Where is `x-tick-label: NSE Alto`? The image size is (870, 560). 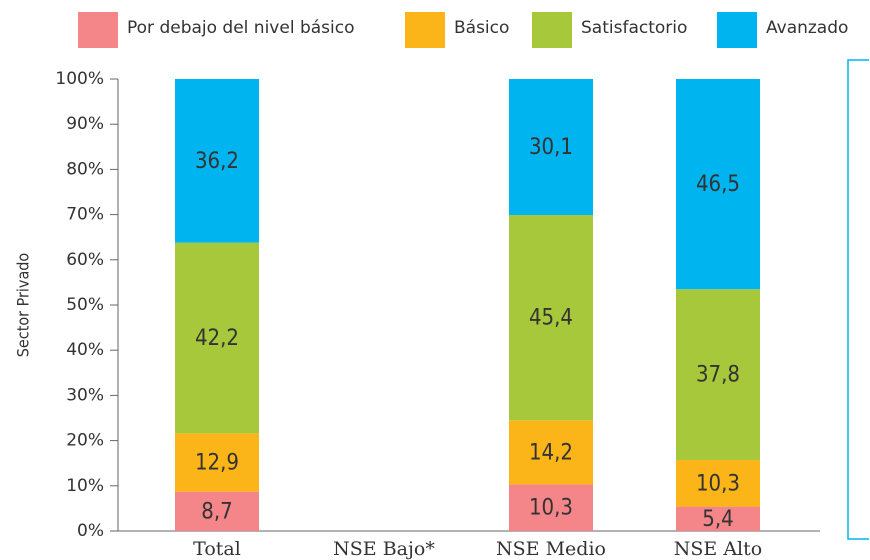
x-tick-label: NSE Alto is located at coordinates (718, 549).